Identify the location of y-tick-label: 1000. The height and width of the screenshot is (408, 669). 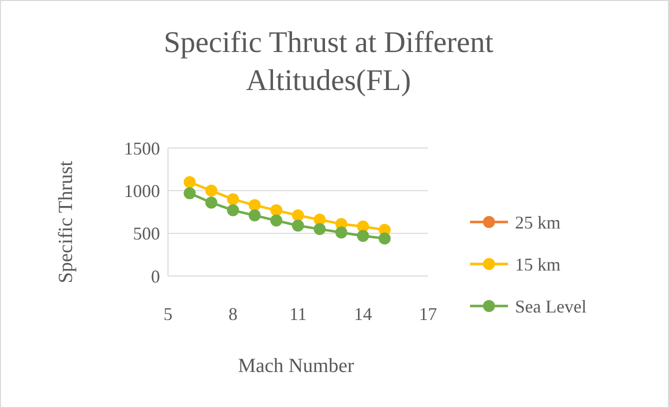
(142, 190).